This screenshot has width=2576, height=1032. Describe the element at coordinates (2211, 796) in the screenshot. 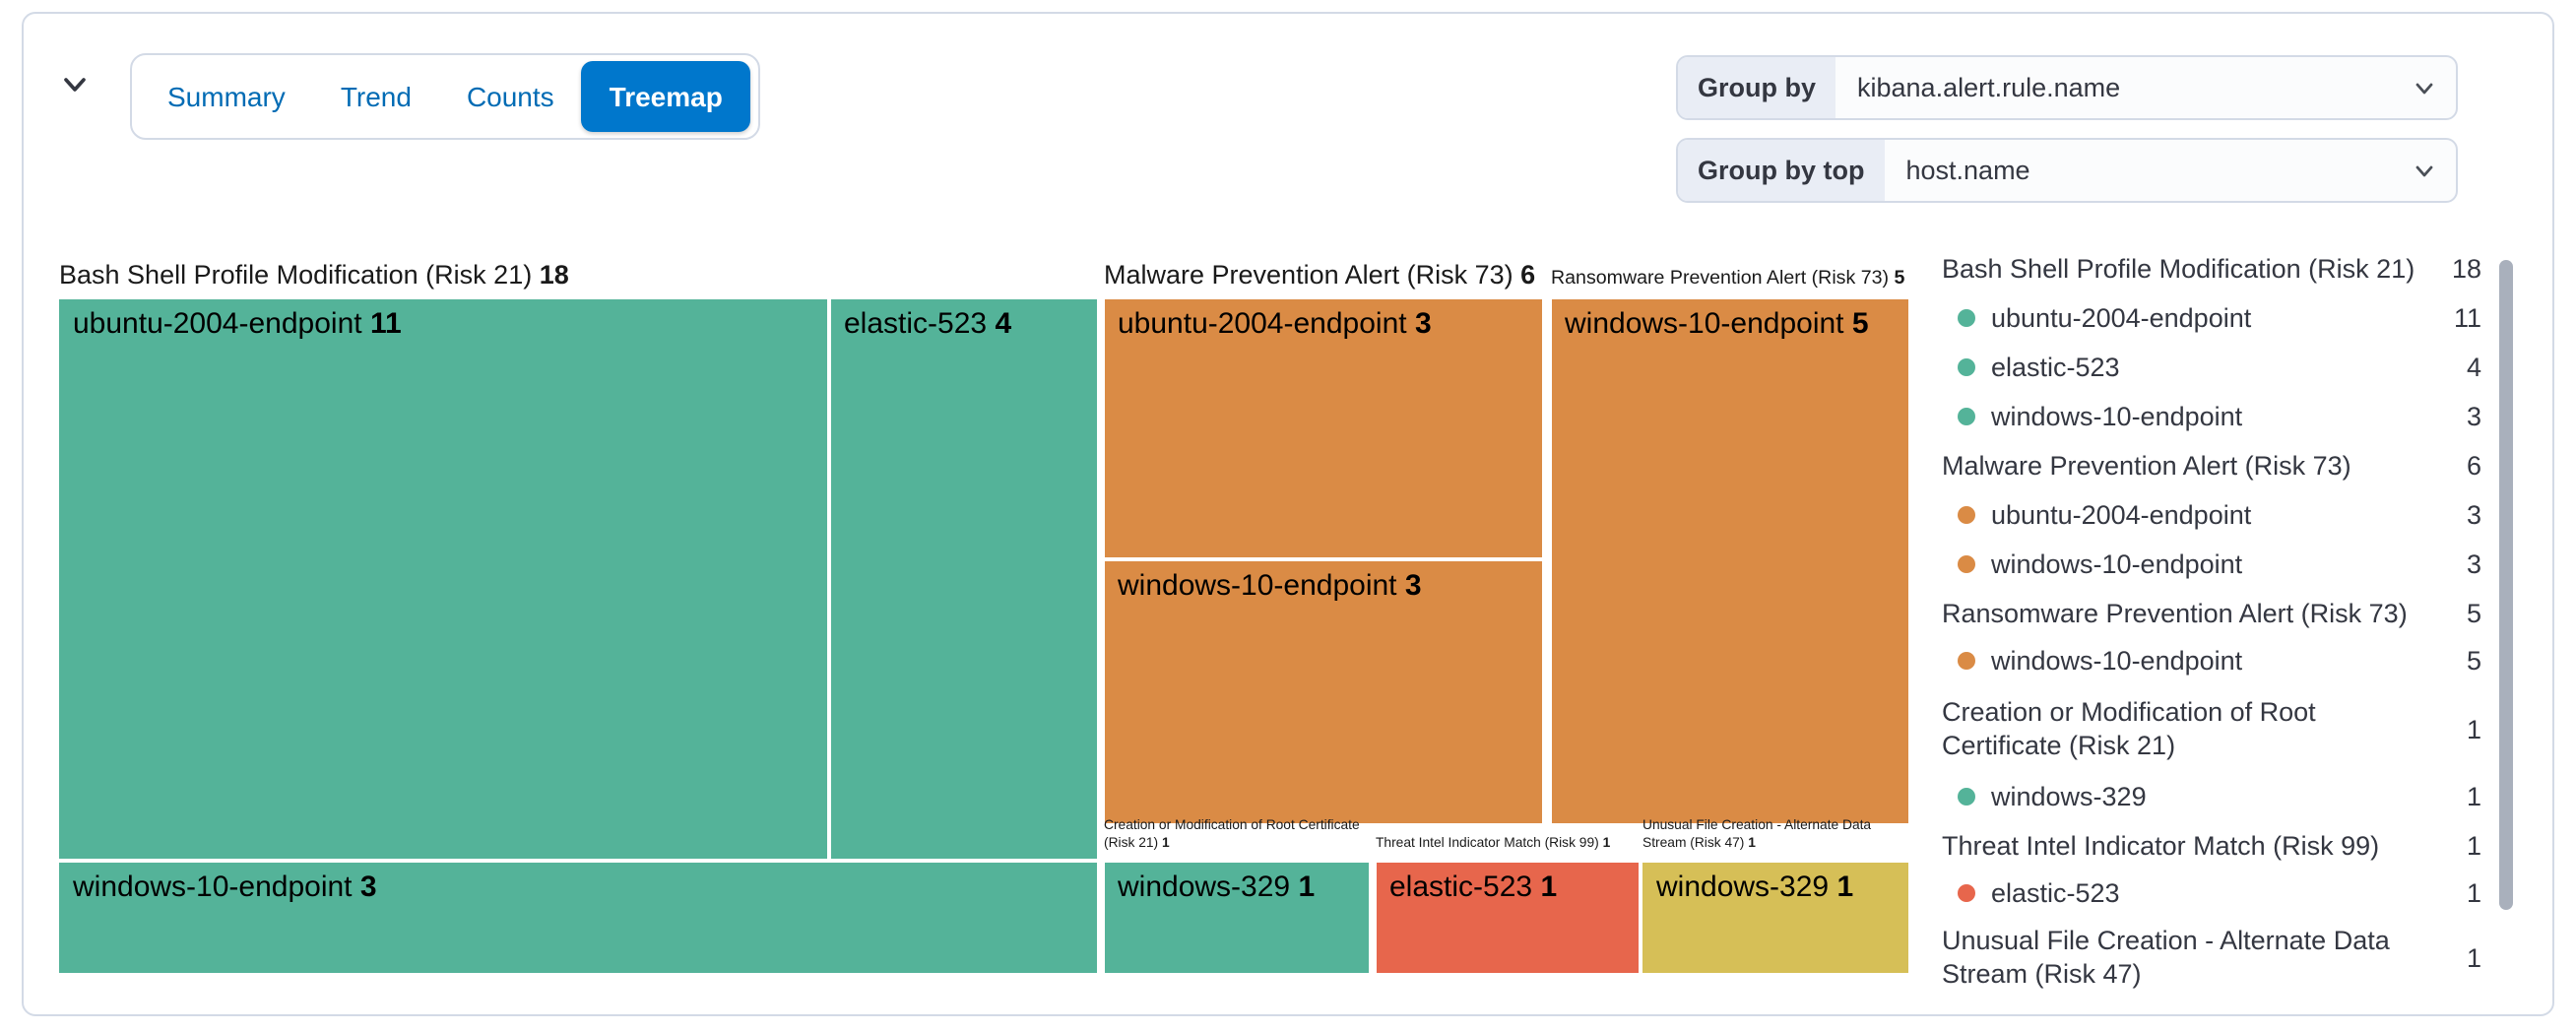

I see `legend-host-row: windows-329 1` at that location.